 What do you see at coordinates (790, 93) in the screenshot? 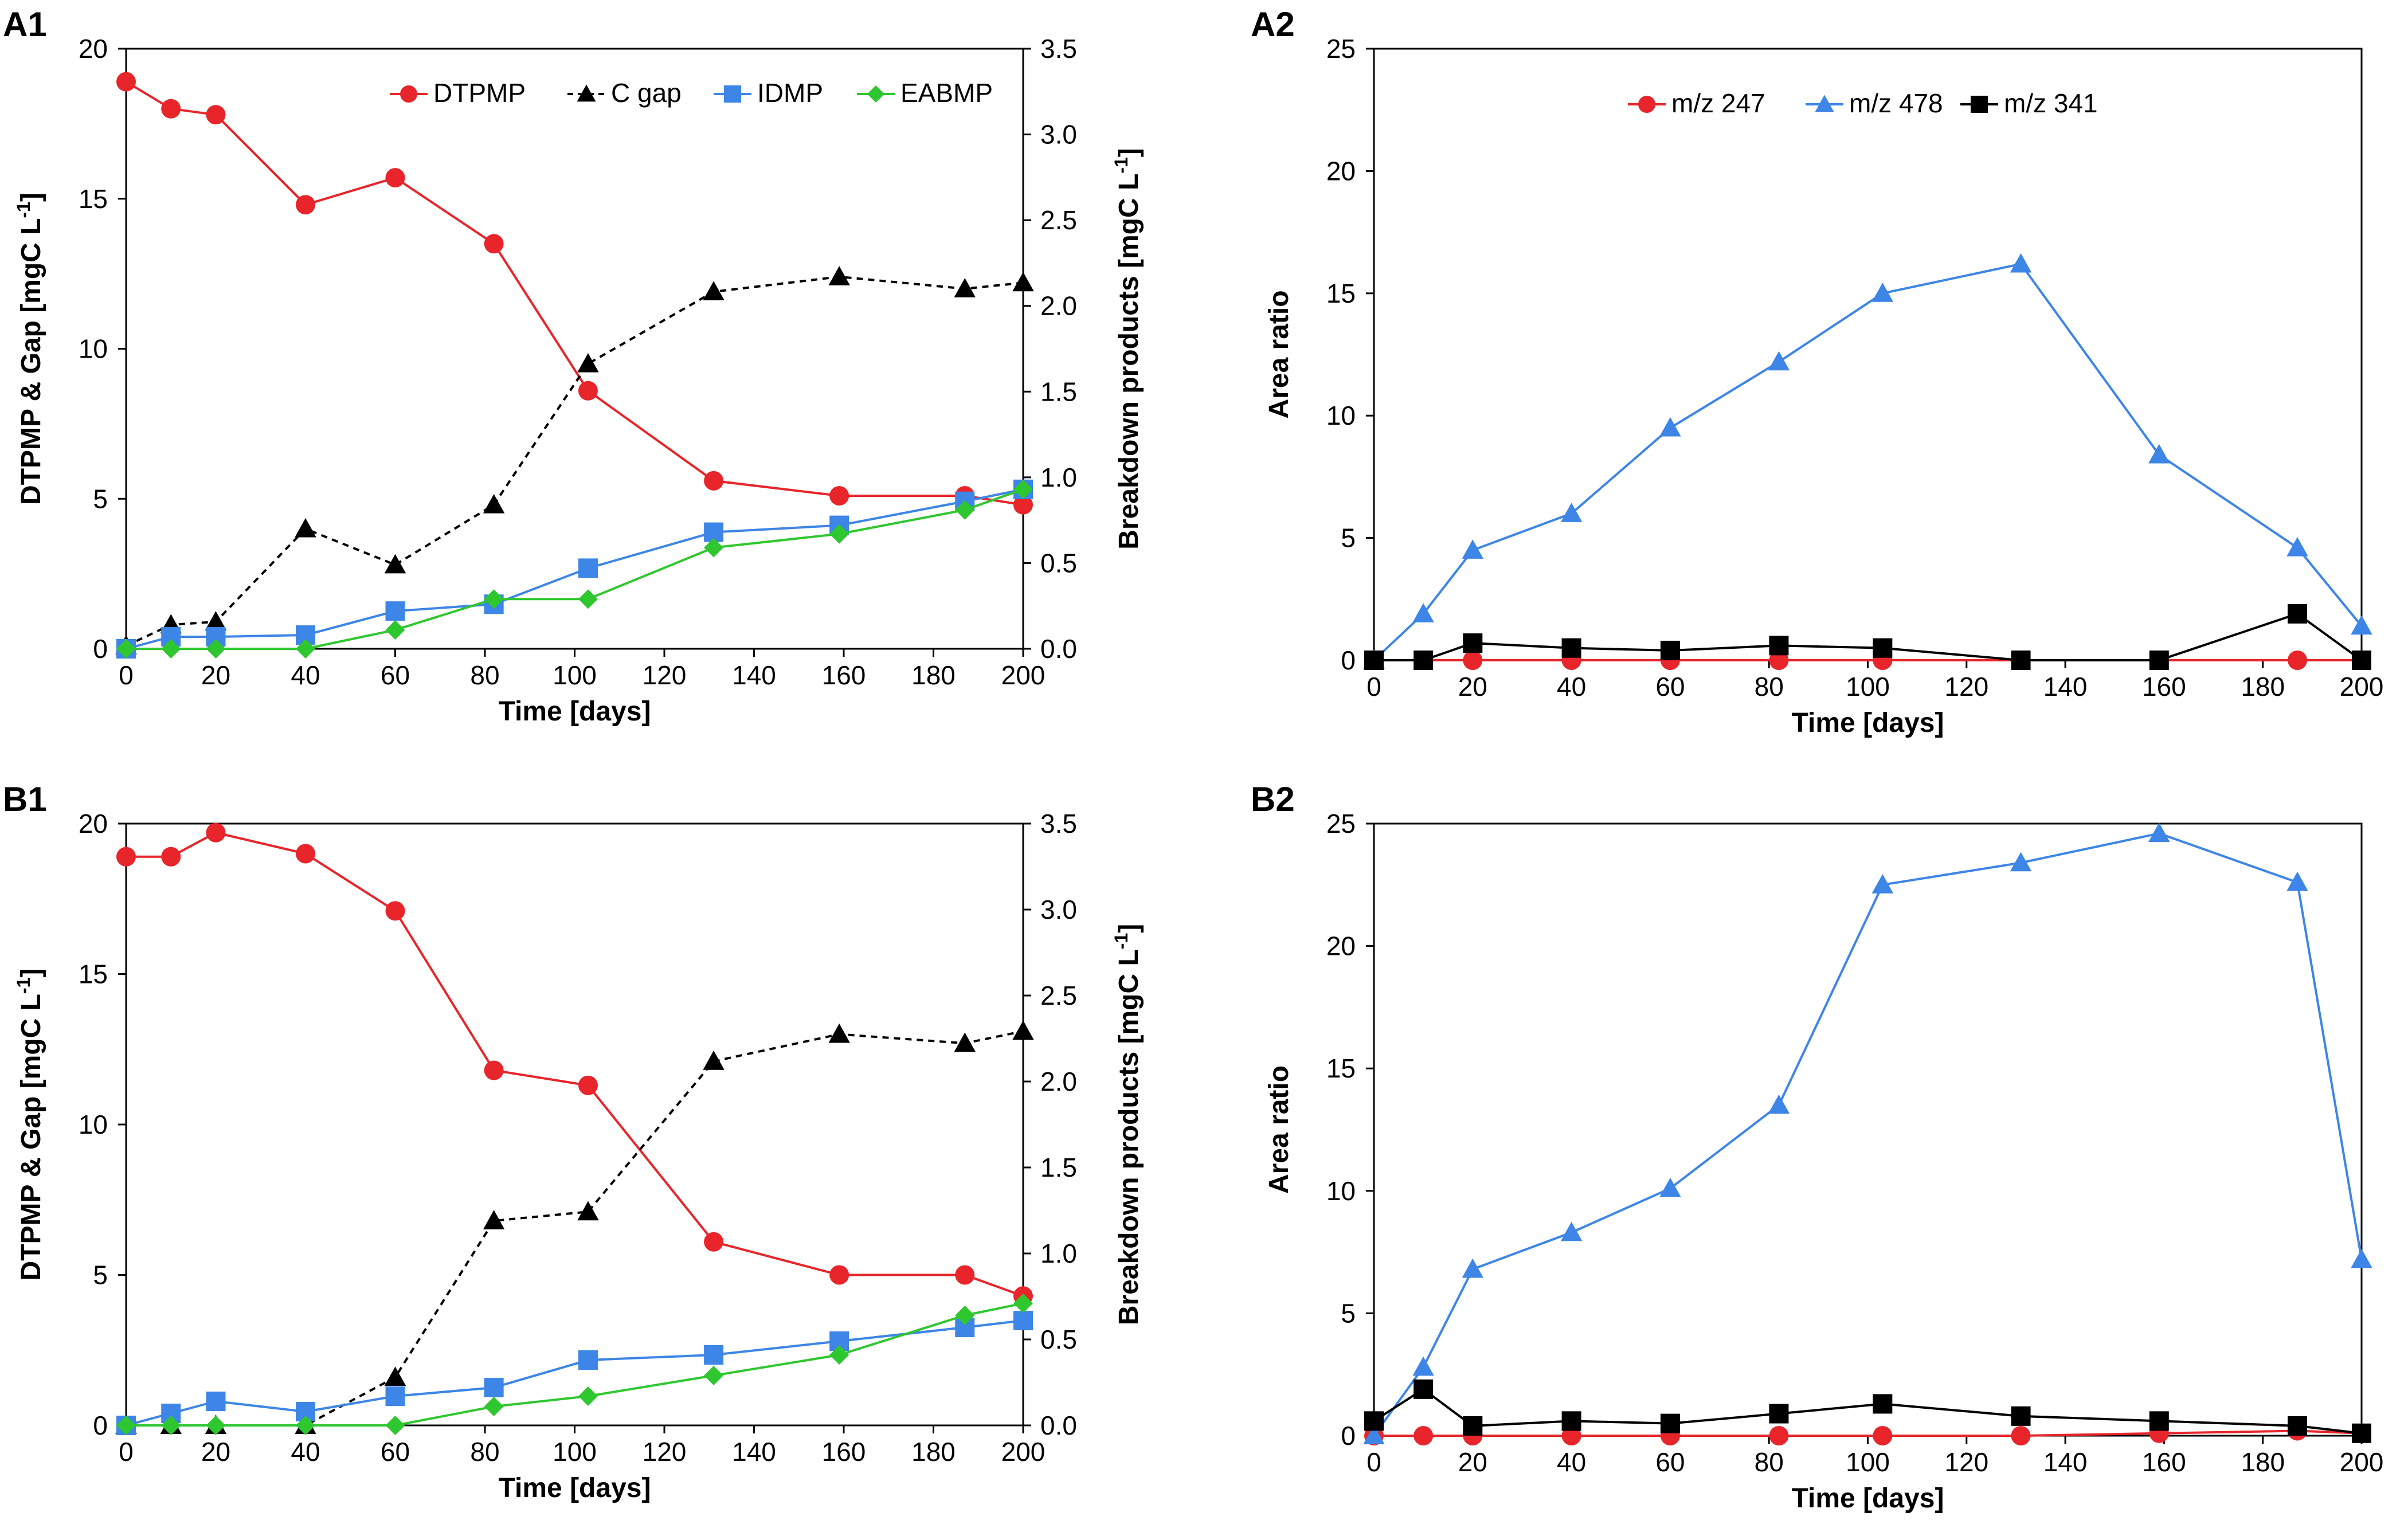
I see `legend-label: IDMP` at bounding box center [790, 93].